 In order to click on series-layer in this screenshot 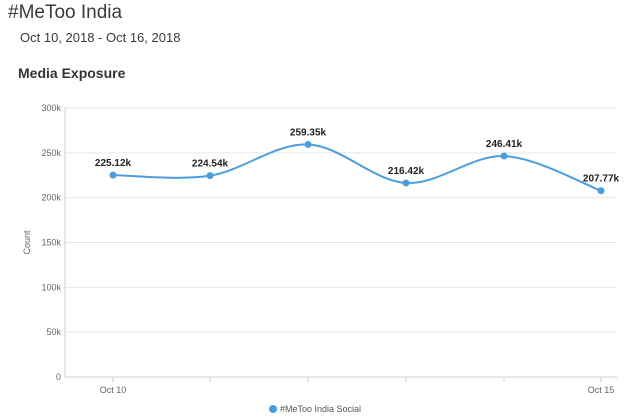, I will do `click(357, 167)`.